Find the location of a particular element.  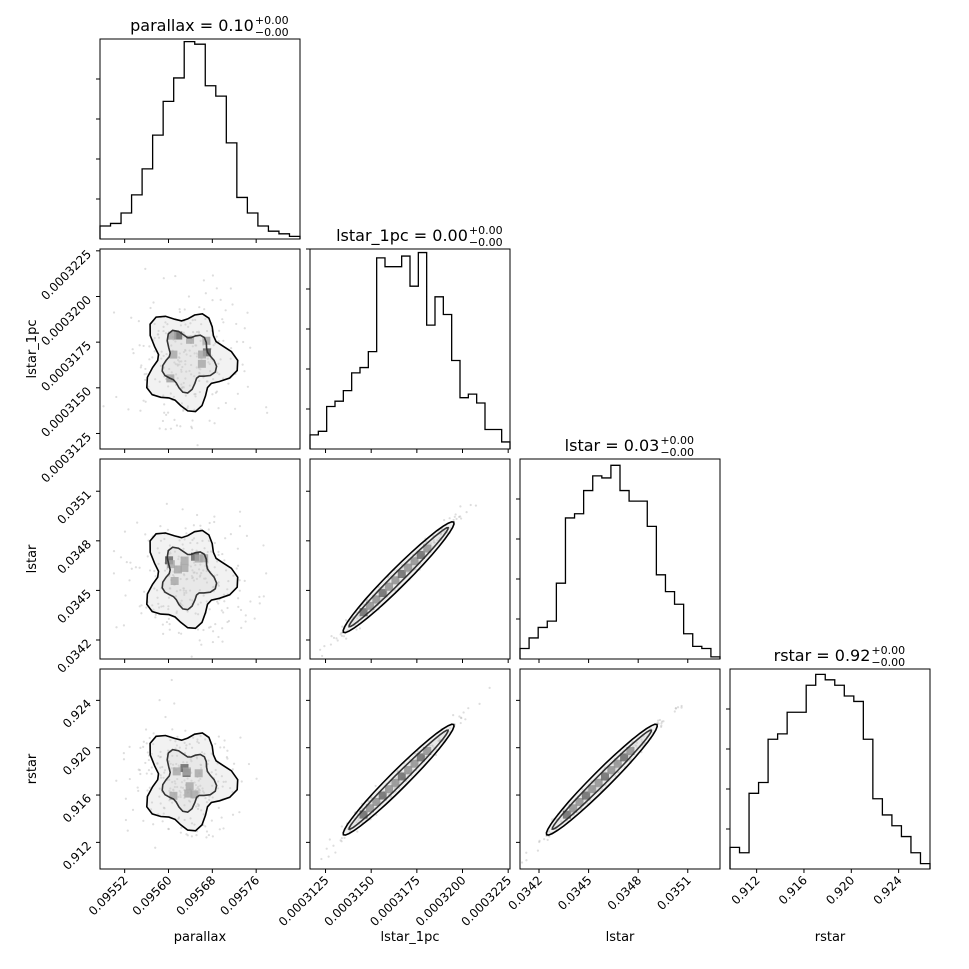

histogram-panel-lstar: lstar = 0.03 +0.00−0.00 is located at coordinates (618, 548).